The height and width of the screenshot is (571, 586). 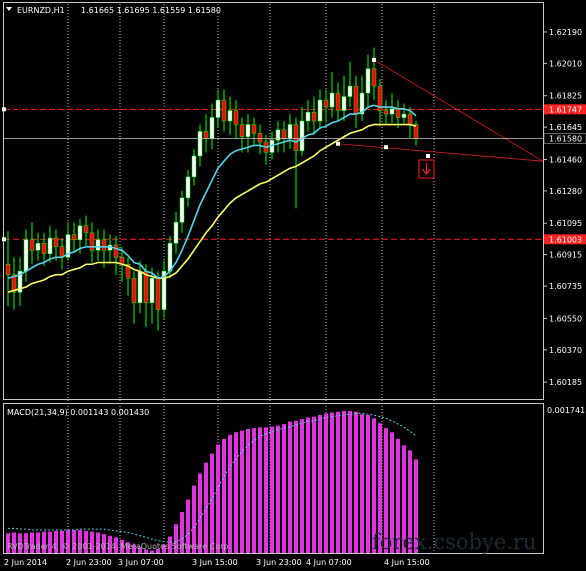 I want to click on price-tick-label: 1.60550, so click(x=565, y=318).